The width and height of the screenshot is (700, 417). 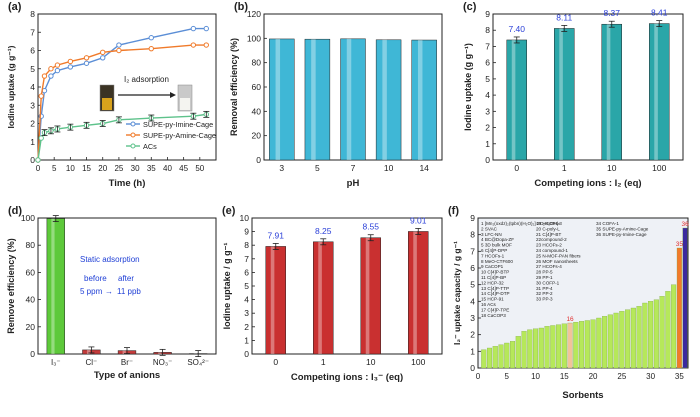 What do you see at coordinates (659, 168) in the screenshot?
I see `x-tick-label: 100` at bounding box center [659, 168].